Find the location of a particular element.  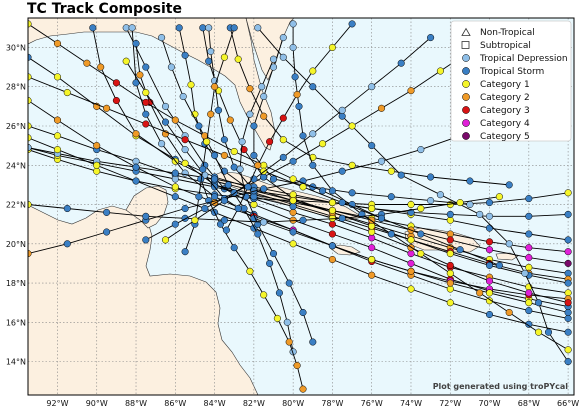

longitude-tick-label: 78°W is located at coordinates (332, 403).